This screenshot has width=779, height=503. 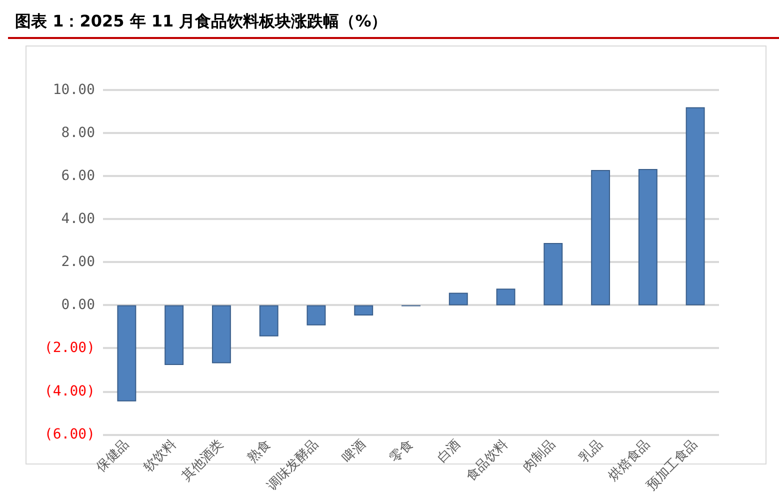 What do you see at coordinates (78, 305) in the screenshot?
I see `y-tick-label: 0.00` at bounding box center [78, 305].